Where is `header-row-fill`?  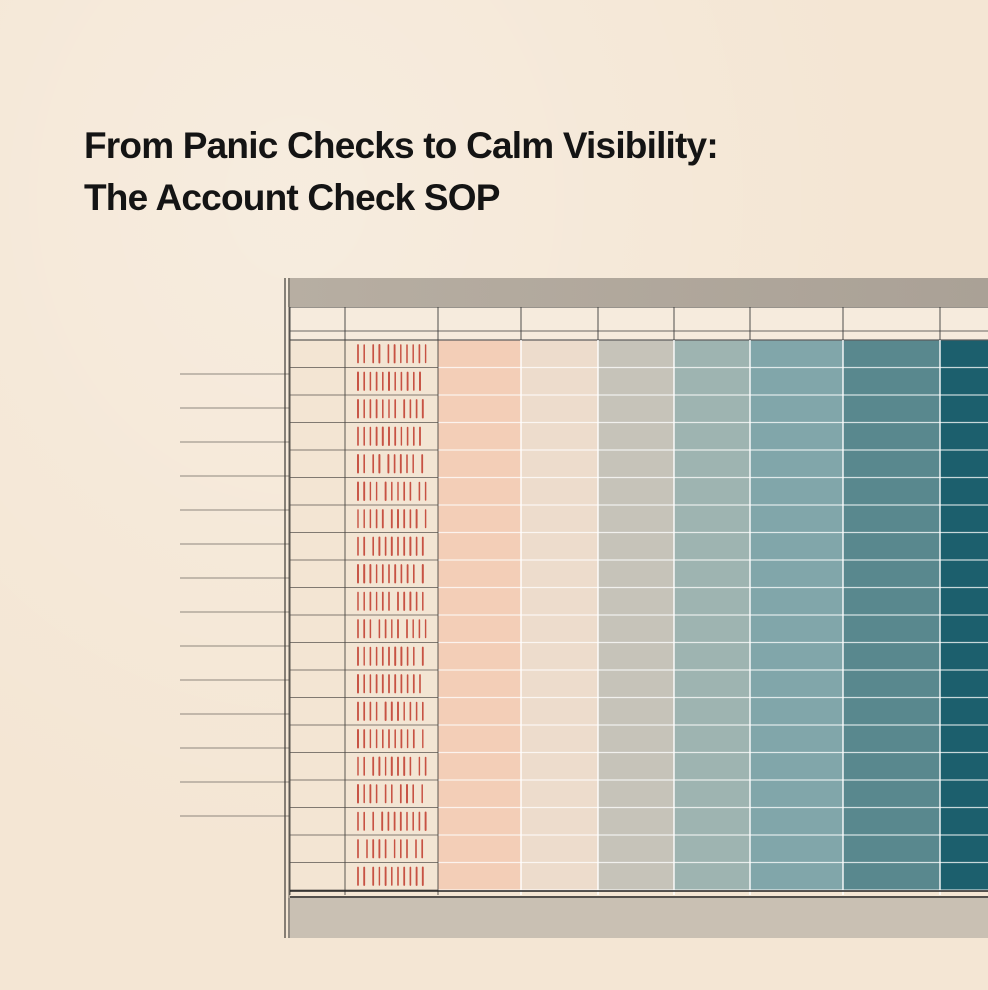
header-row-fill is located at coordinates (639, 323).